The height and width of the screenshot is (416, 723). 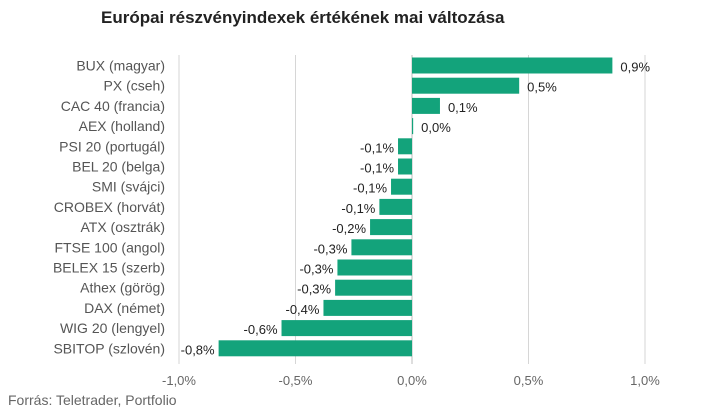 What do you see at coordinates (110, 247) in the screenshot?
I see `category-label: FTSE 100 (angol)` at bounding box center [110, 247].